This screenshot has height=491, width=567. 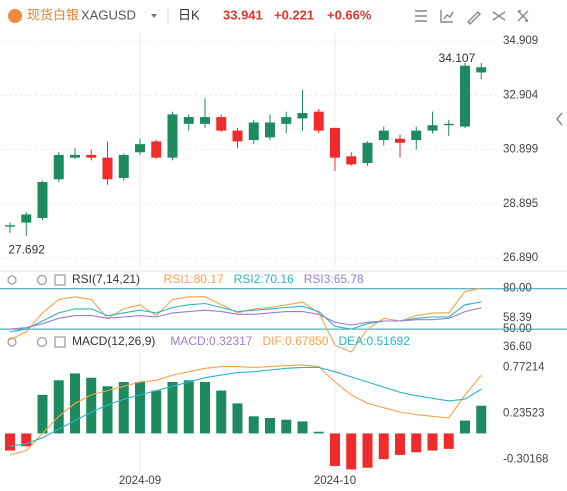 I want to click on legend-entry: RSI1:80.17, so click(x=194, y=279).